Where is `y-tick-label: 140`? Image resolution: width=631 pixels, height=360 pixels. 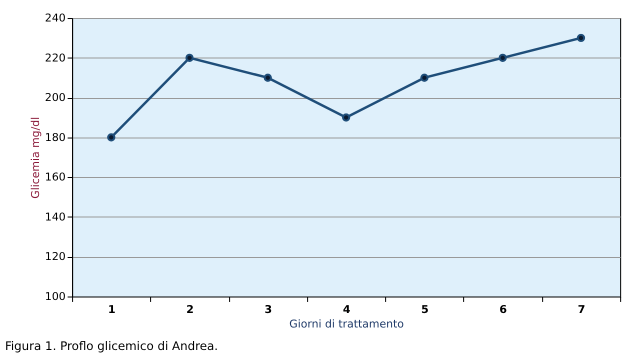
y-tick-label: 140 is located at coordinates (55, 217).